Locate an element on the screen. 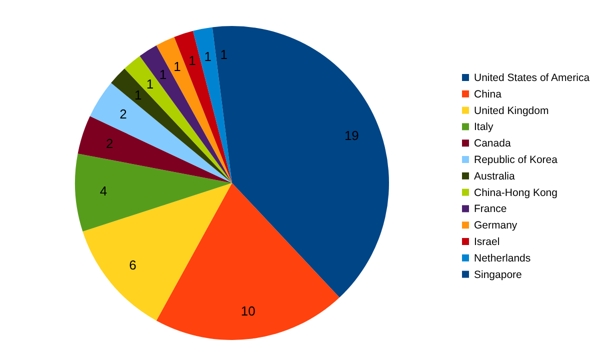 The width and height of the screenshot is (605, 352). legend-label: Italy is located at coordinates (484, 127).